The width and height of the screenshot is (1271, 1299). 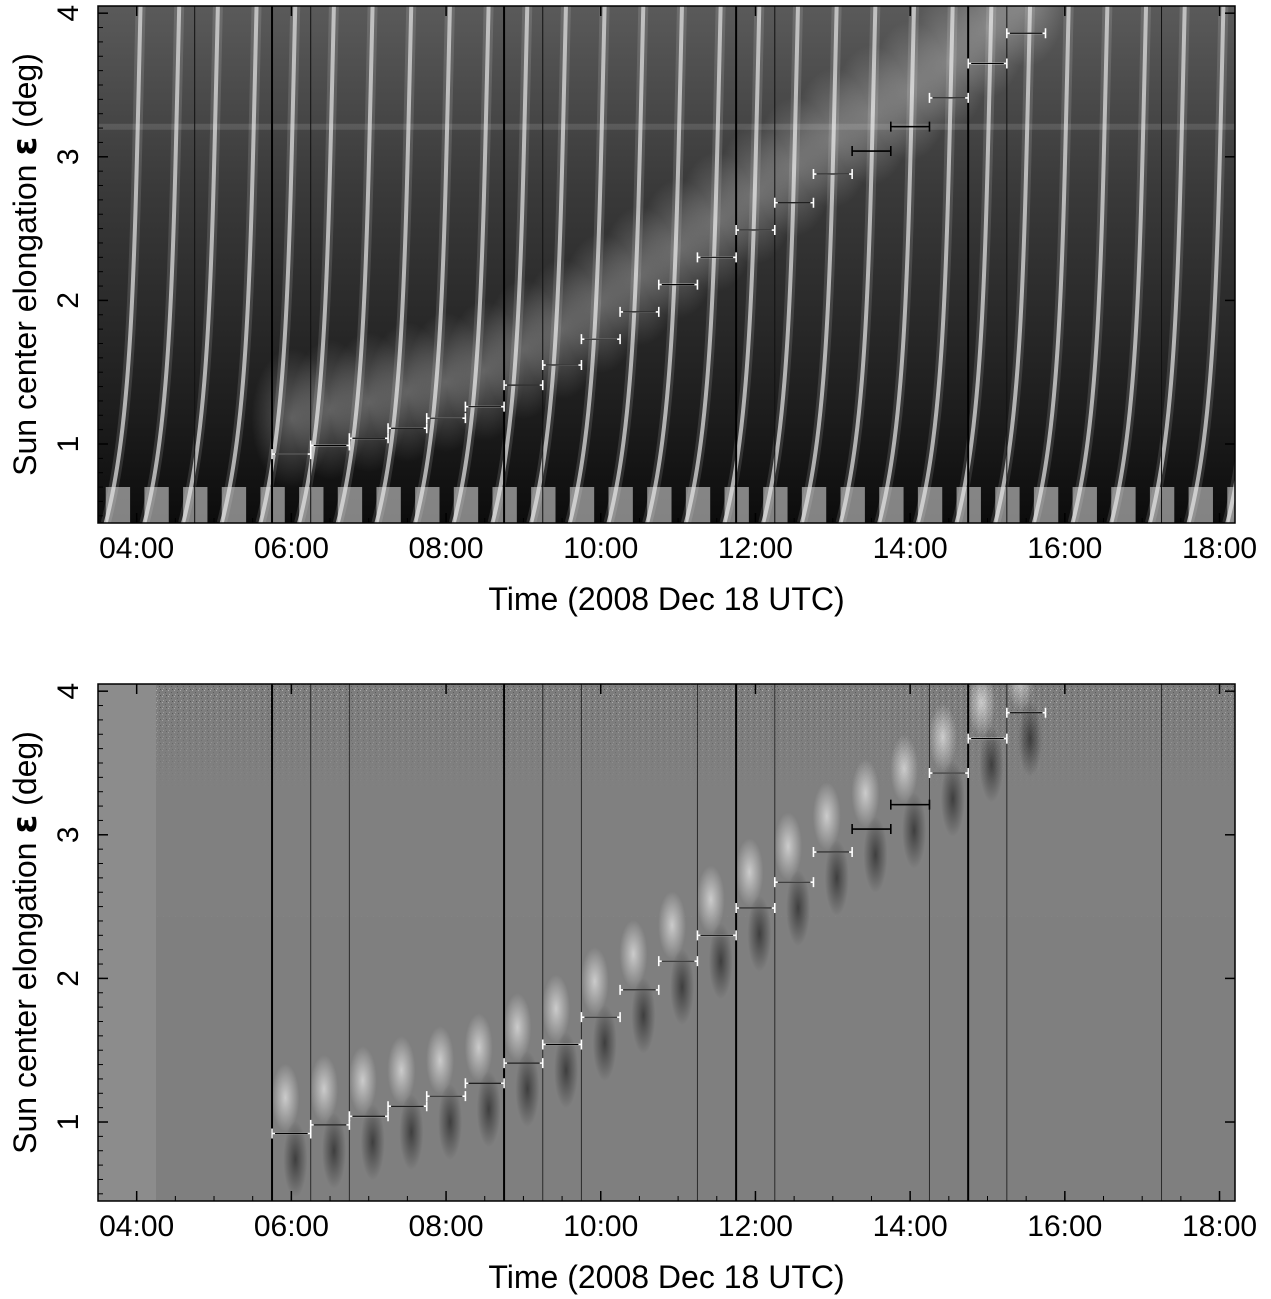 What do you see at coordinates (1026, 37) in the screenshot?
I see `cme-brightening` at bounding box center [1026, 37].